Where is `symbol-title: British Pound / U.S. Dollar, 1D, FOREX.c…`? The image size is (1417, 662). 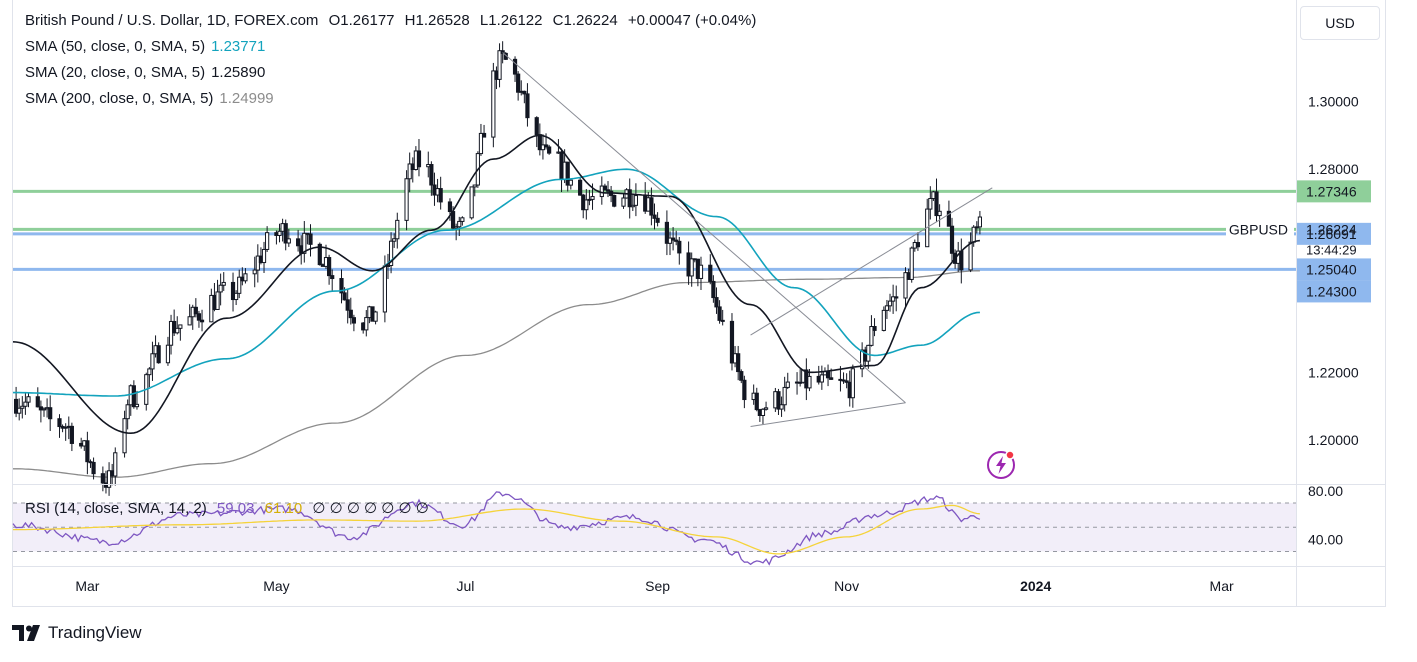 symbol-title: British Pound / U.S. Dollar, 1D, FOREX.c… is located at coordinates (172, 20).